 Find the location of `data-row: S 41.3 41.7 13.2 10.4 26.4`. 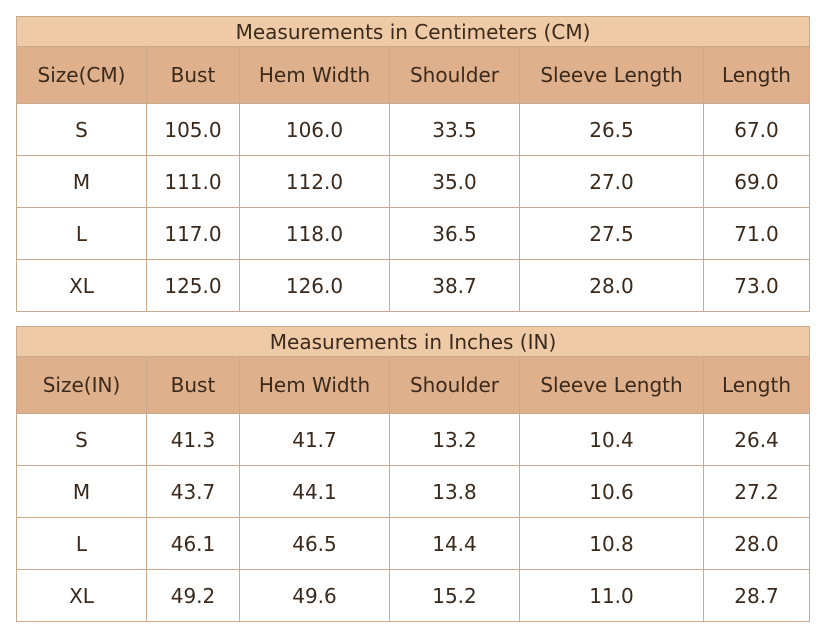

data-row: S 41.3 41.7 13.2 10.4 26.4 is located at coordinates (413, 439).